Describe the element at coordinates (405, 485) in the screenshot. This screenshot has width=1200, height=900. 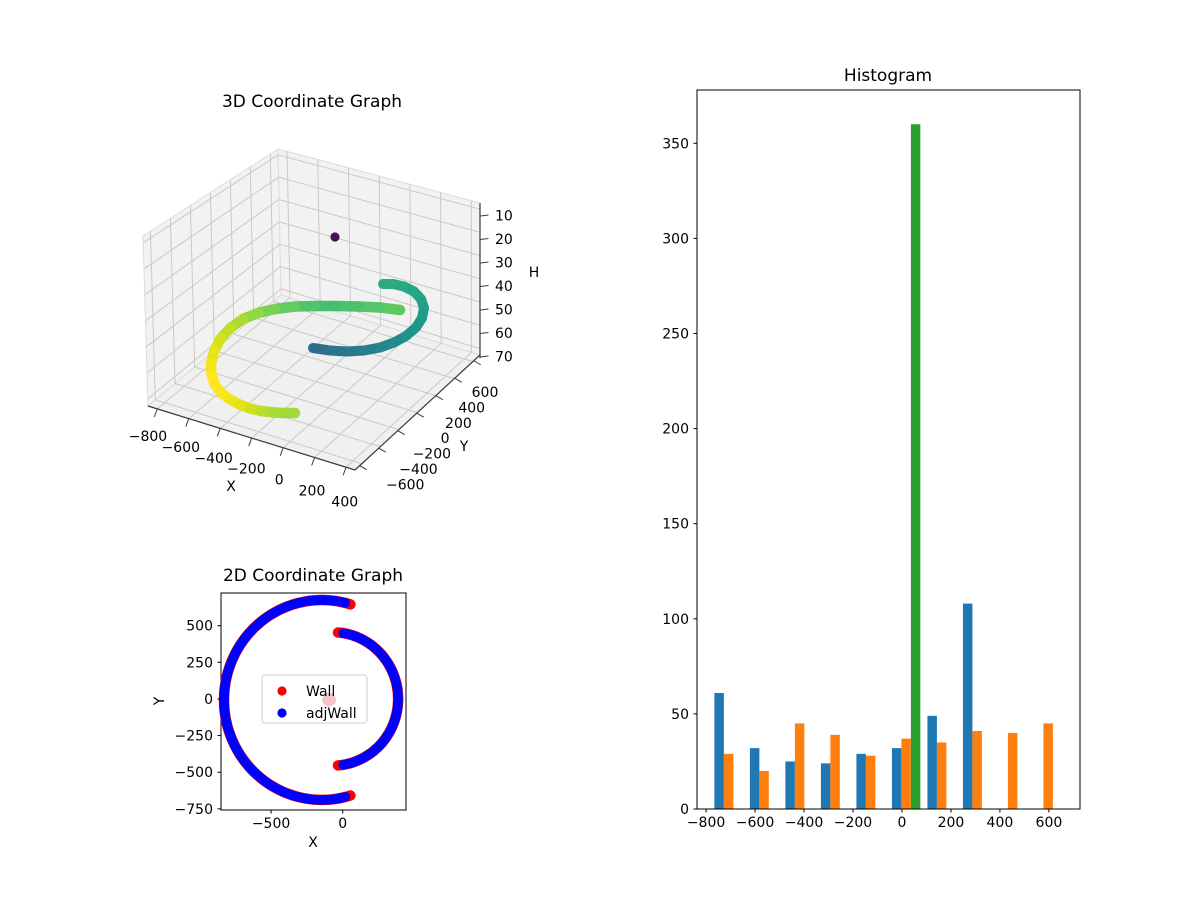
I see `y-tick-label: −600` at that location.